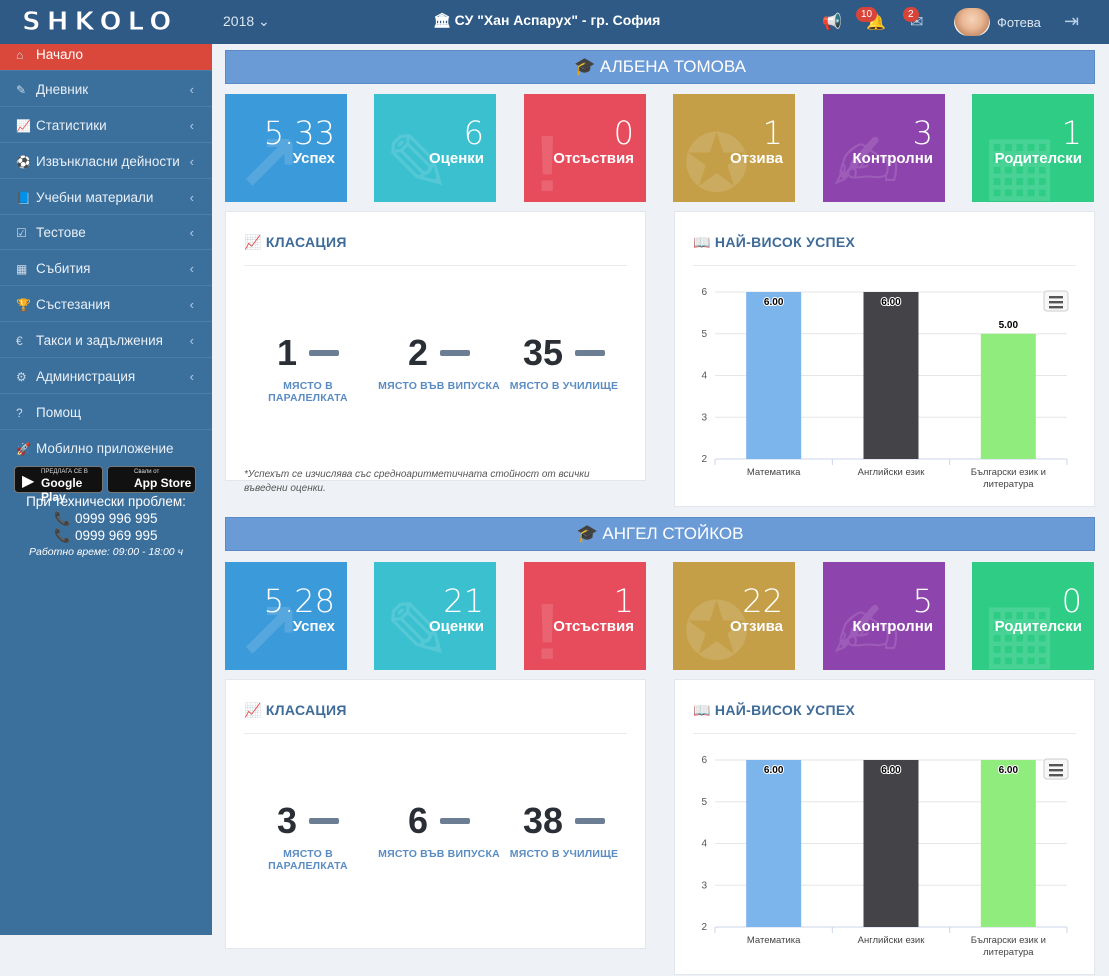 The image size is (1109, 976). I want to click on student-header: 🎓 АЛБЕНА ТОМОВА, so click(660, 67).